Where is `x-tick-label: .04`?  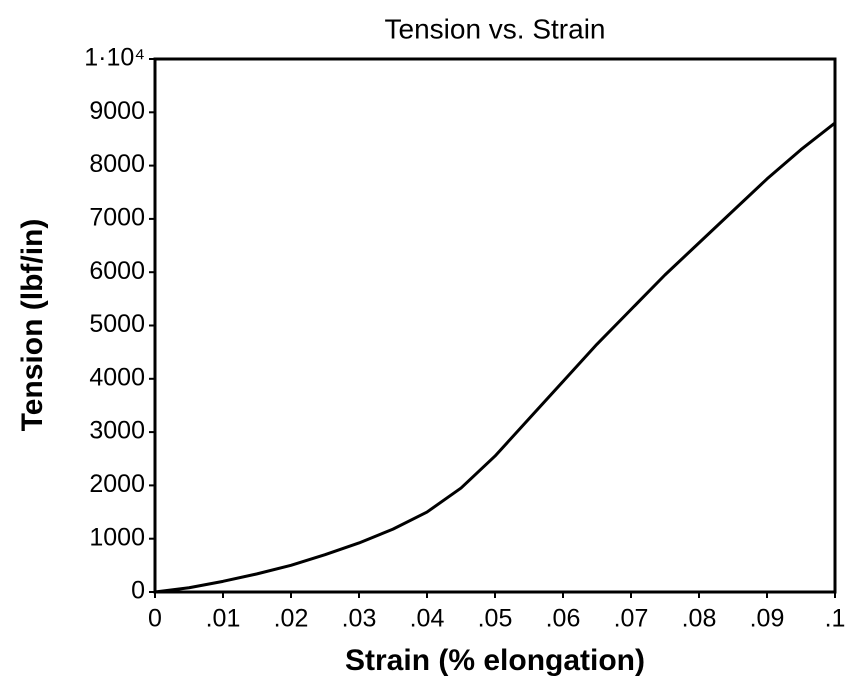 x-tick-label: .04 is located at coordinates (427, 619).